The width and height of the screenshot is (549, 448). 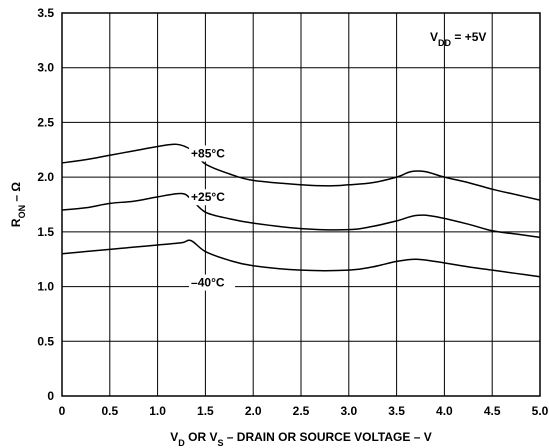 What do you see at coordinates (109, 411) in the screenshot?
I see `x-tick-label: 0.5` at bounding box center [109, 411].